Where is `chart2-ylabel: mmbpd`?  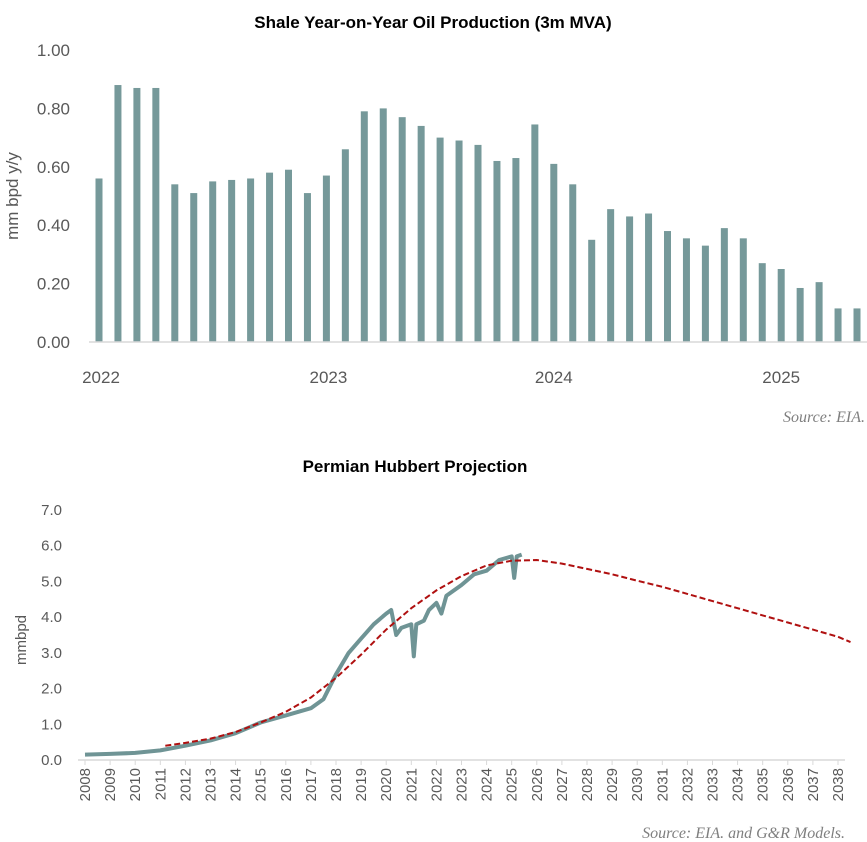 chart2-ylabel: mmbpd is located at coordinates (21, 640).